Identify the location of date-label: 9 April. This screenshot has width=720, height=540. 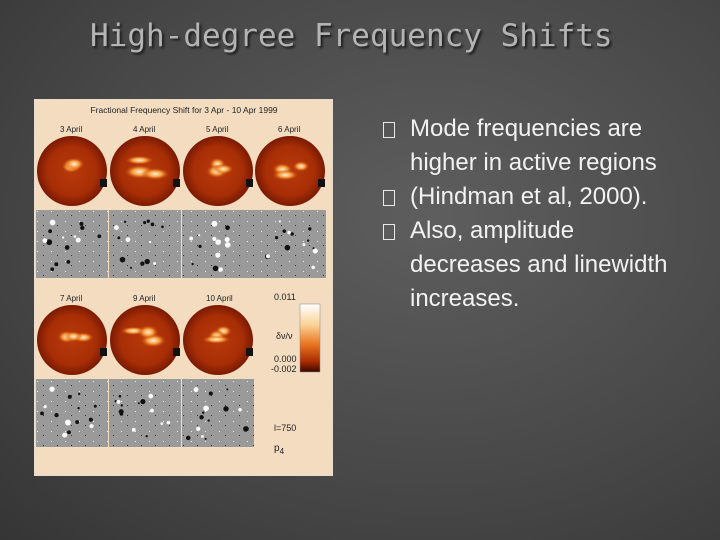
(144, 298).